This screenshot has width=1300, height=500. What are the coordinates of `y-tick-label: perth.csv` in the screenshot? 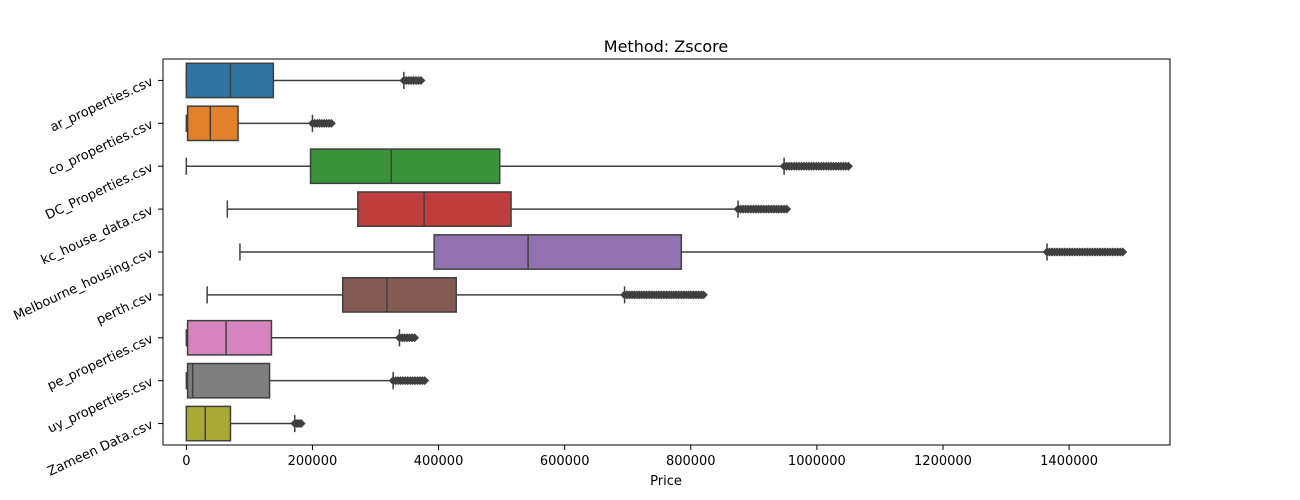 It's located at (125, 308).